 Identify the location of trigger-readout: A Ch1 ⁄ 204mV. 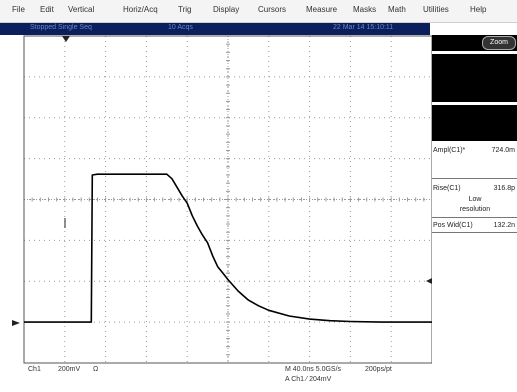
(308, 379).